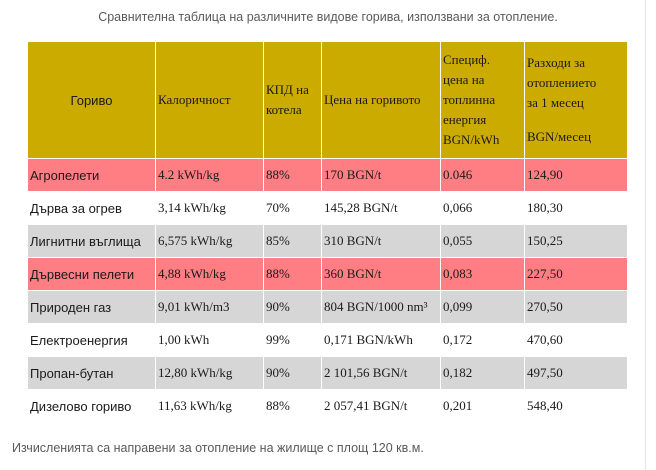 The height and width of the screenshot is (470, 656). I want to click on cell-calorific: 3,14 kWh/kg, so click(209, 208).